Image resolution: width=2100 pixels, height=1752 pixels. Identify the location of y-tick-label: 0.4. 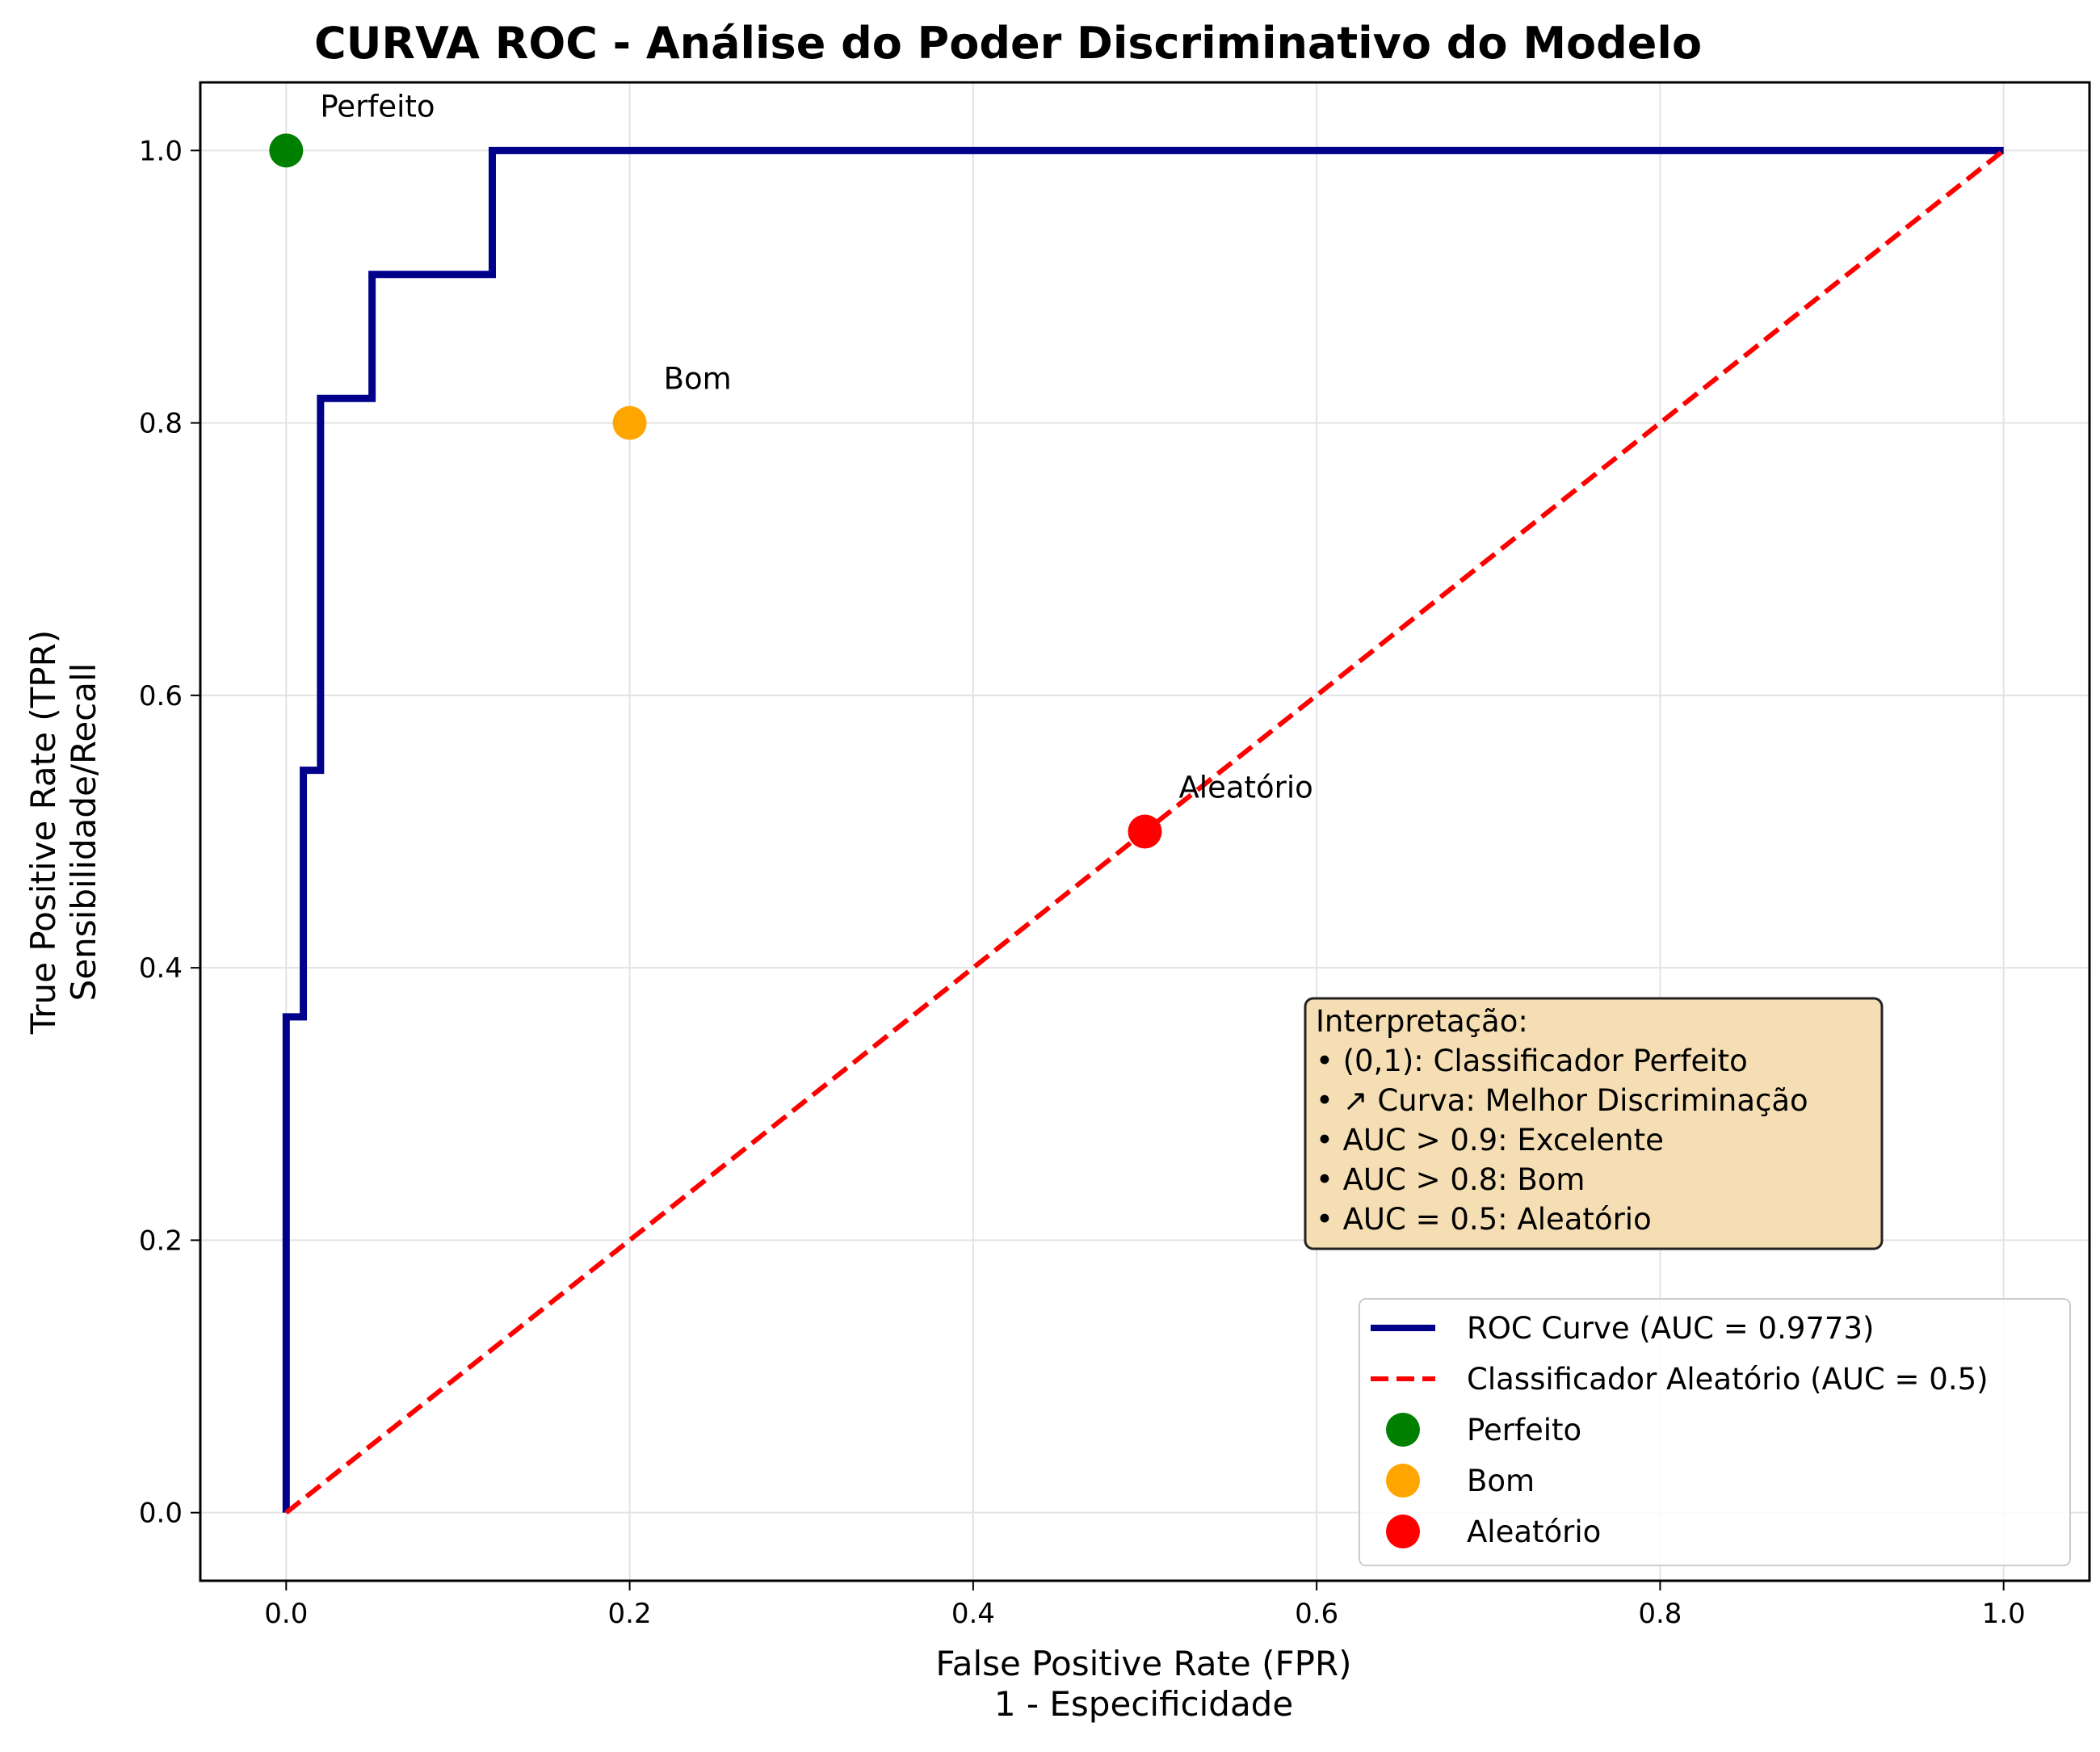
(161, 968).